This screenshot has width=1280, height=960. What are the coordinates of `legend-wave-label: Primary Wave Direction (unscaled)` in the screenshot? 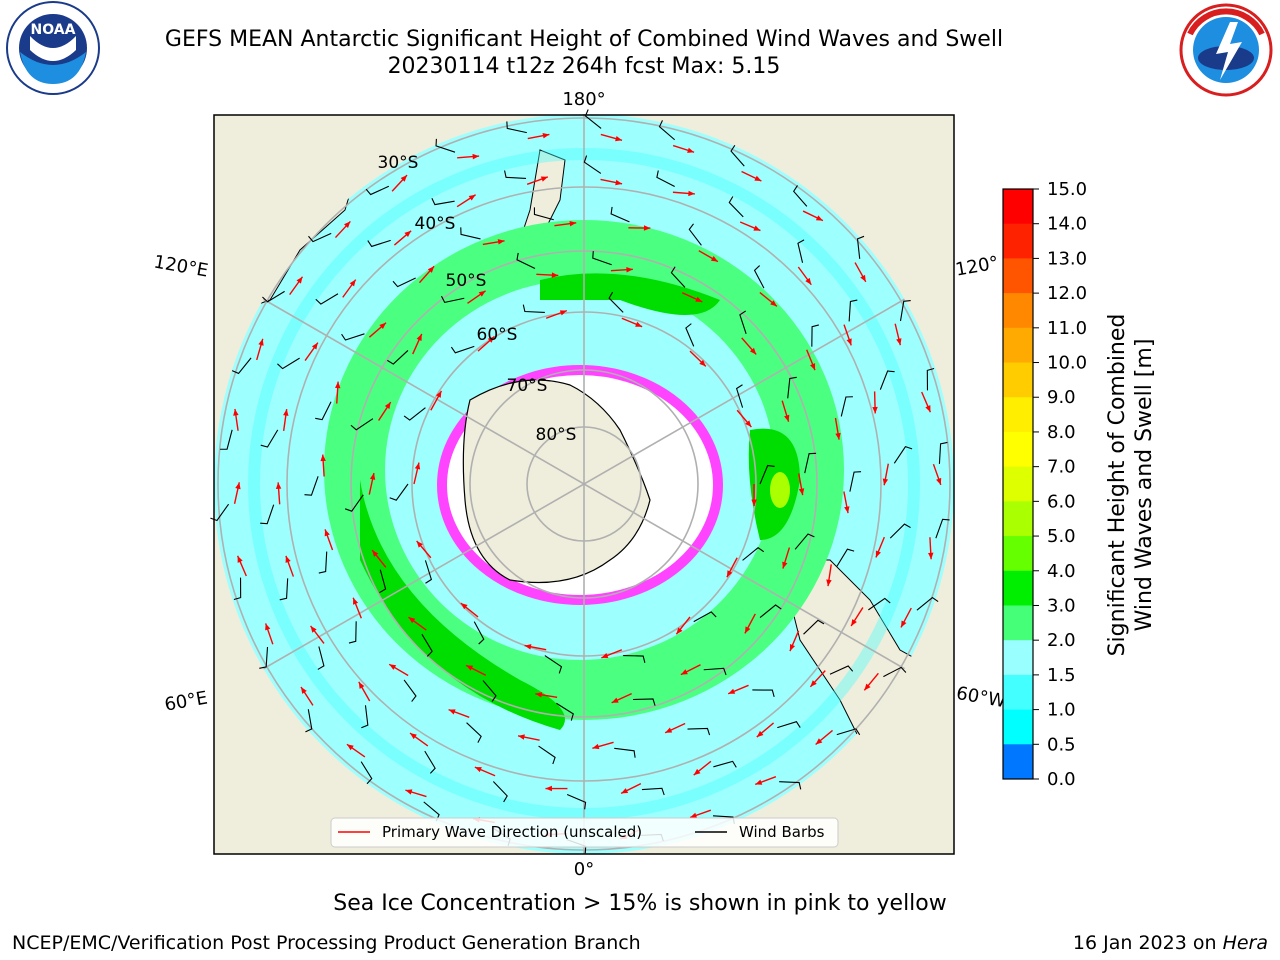 It's located at (512, 832).